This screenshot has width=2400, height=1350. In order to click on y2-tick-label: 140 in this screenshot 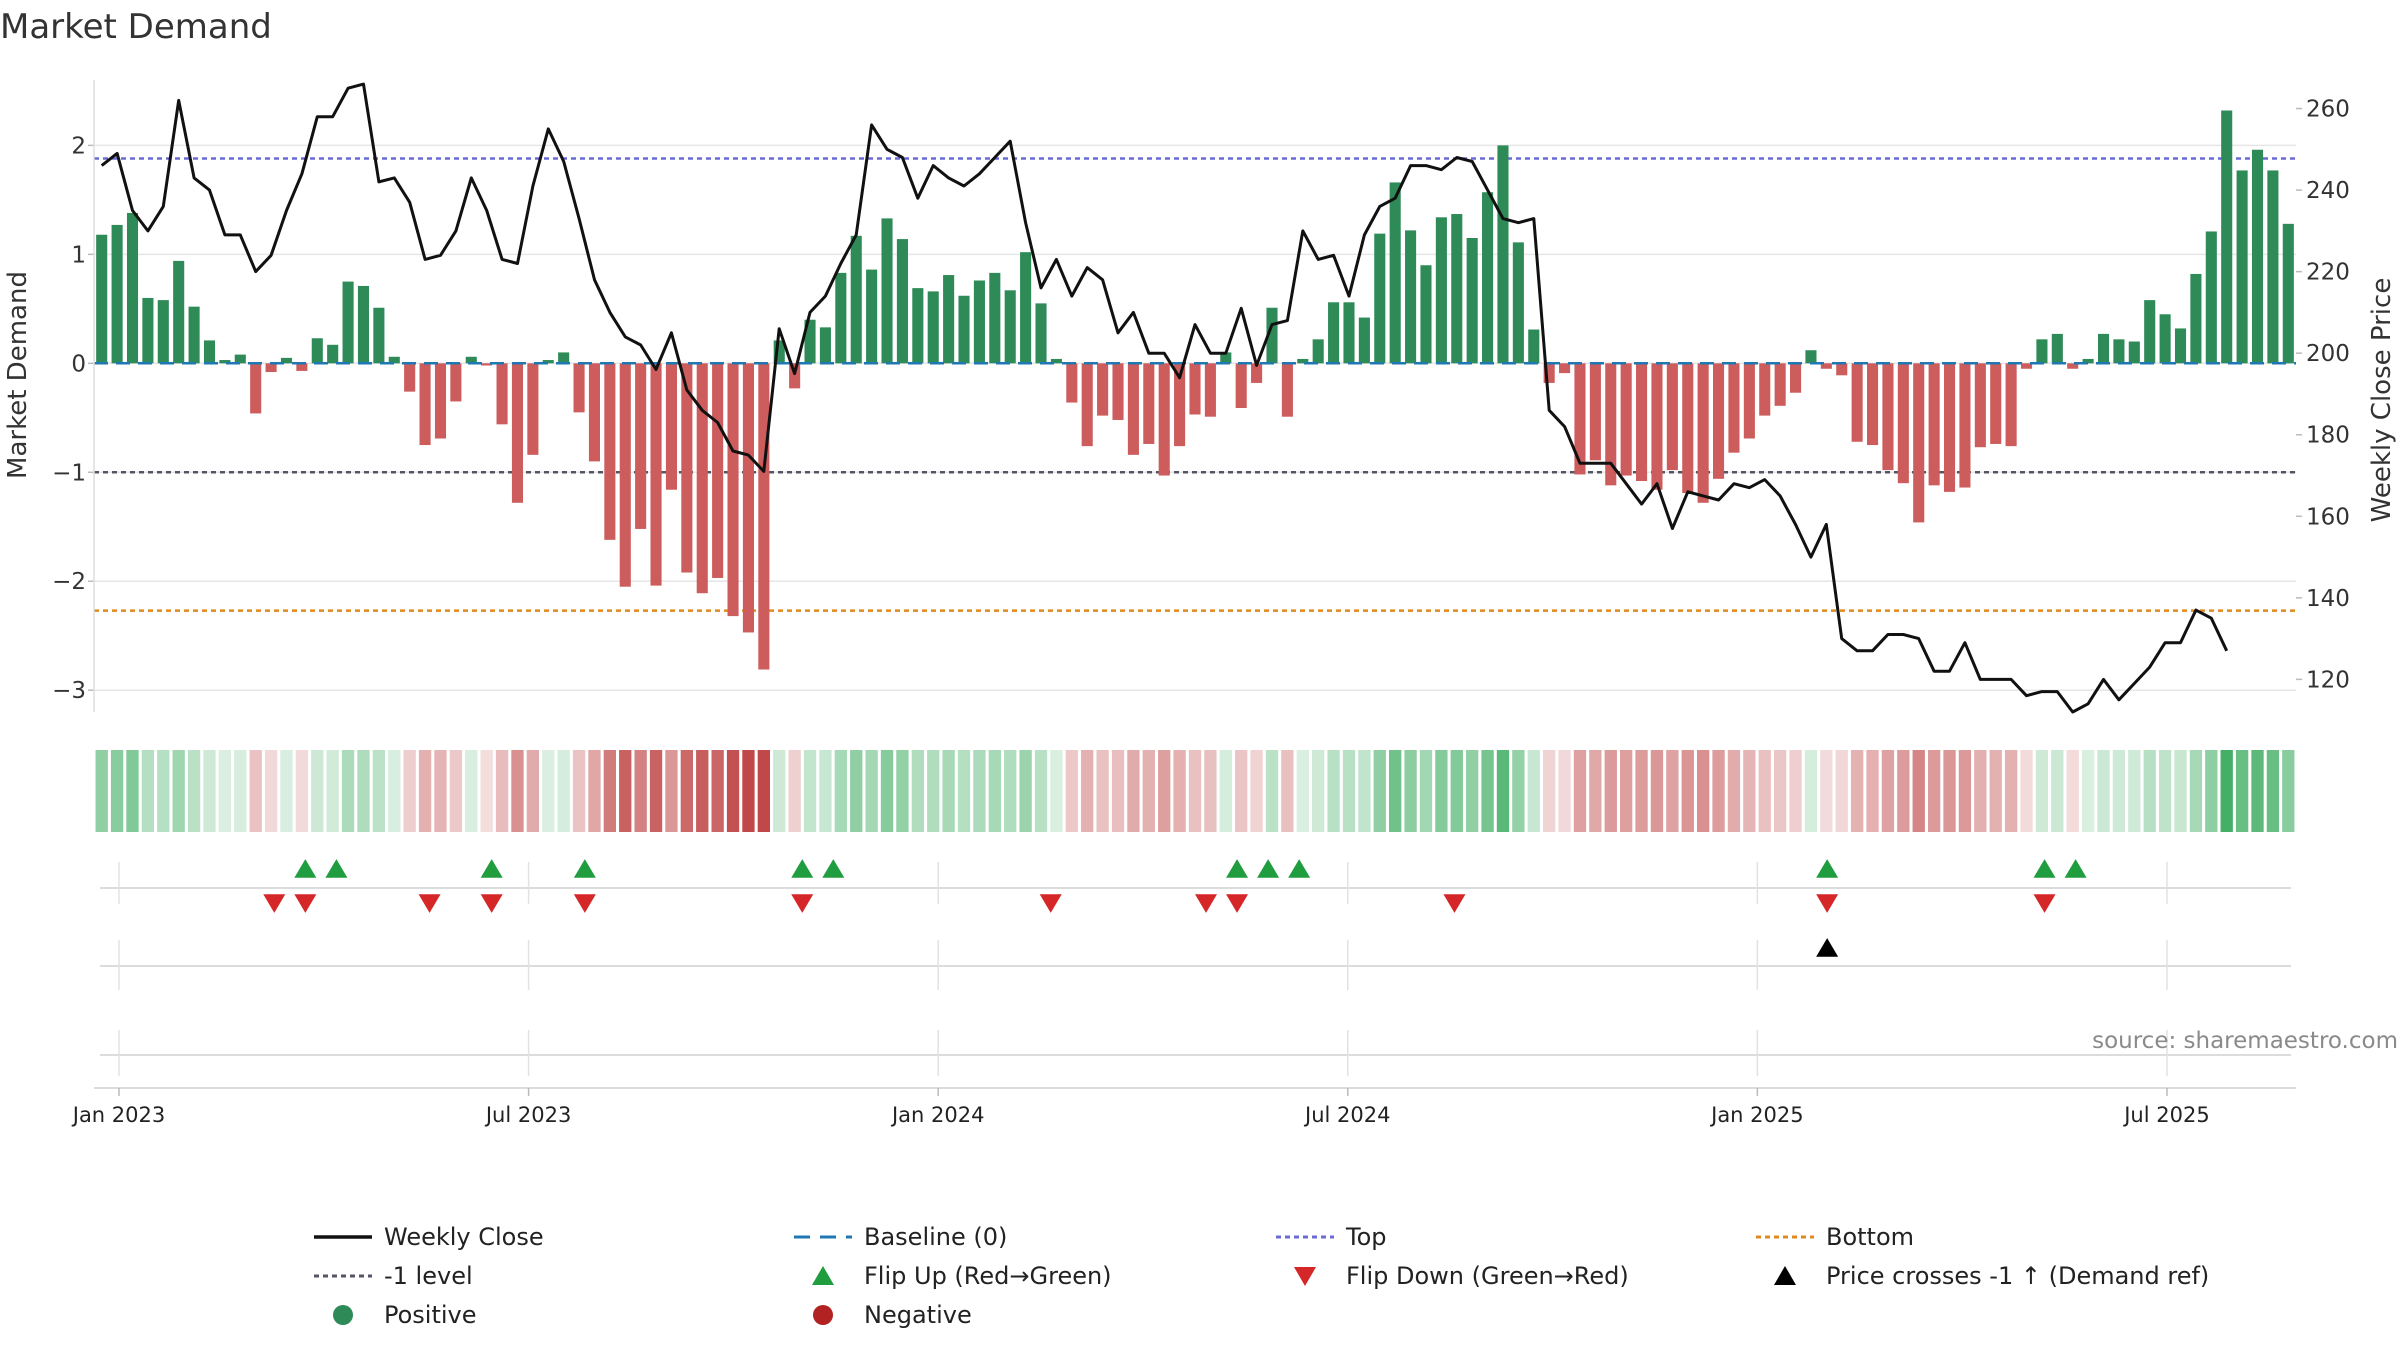, I will do `click(2328, 599)`.